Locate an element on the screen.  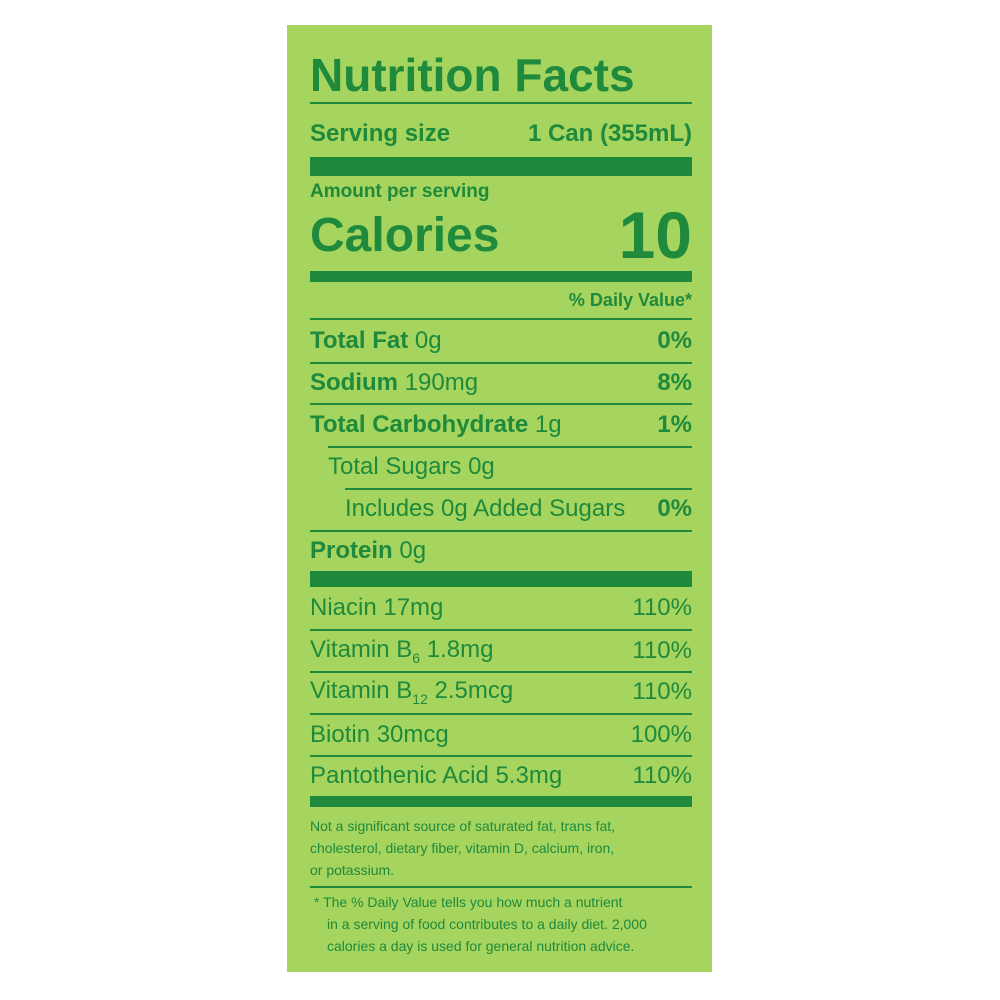
nutrient-amount: 1g is located at coordinates (548, 424).